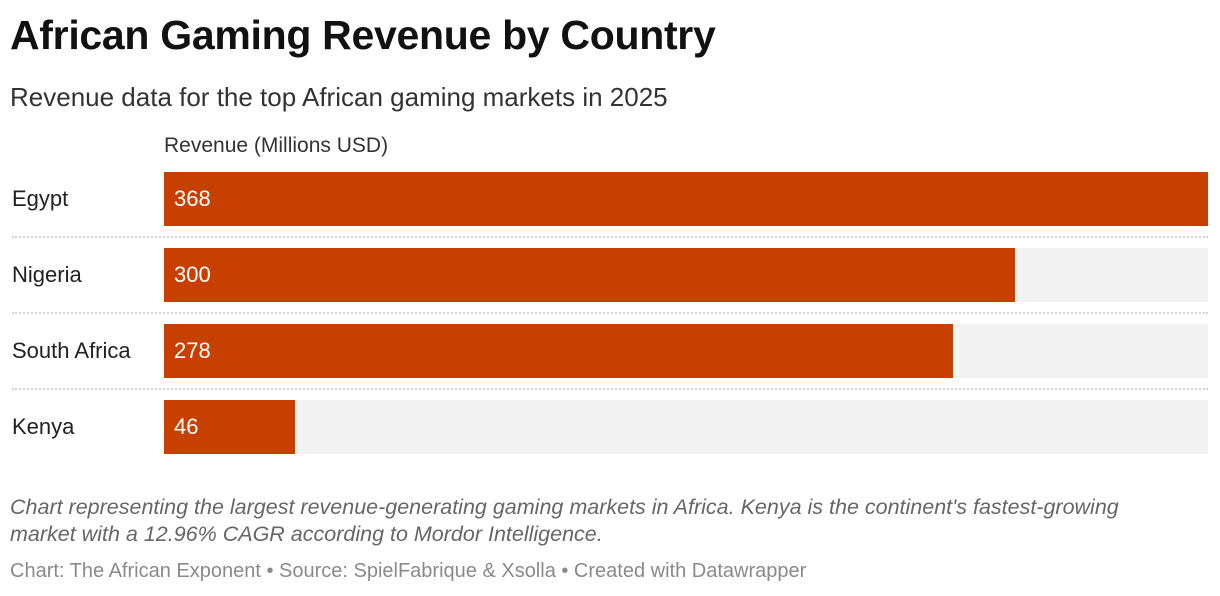  What do you see at coordinates (363, 35) in the screenshot?
I see `chart-title: African Gaming Revenue by Country` at bounding box center [363, 35].